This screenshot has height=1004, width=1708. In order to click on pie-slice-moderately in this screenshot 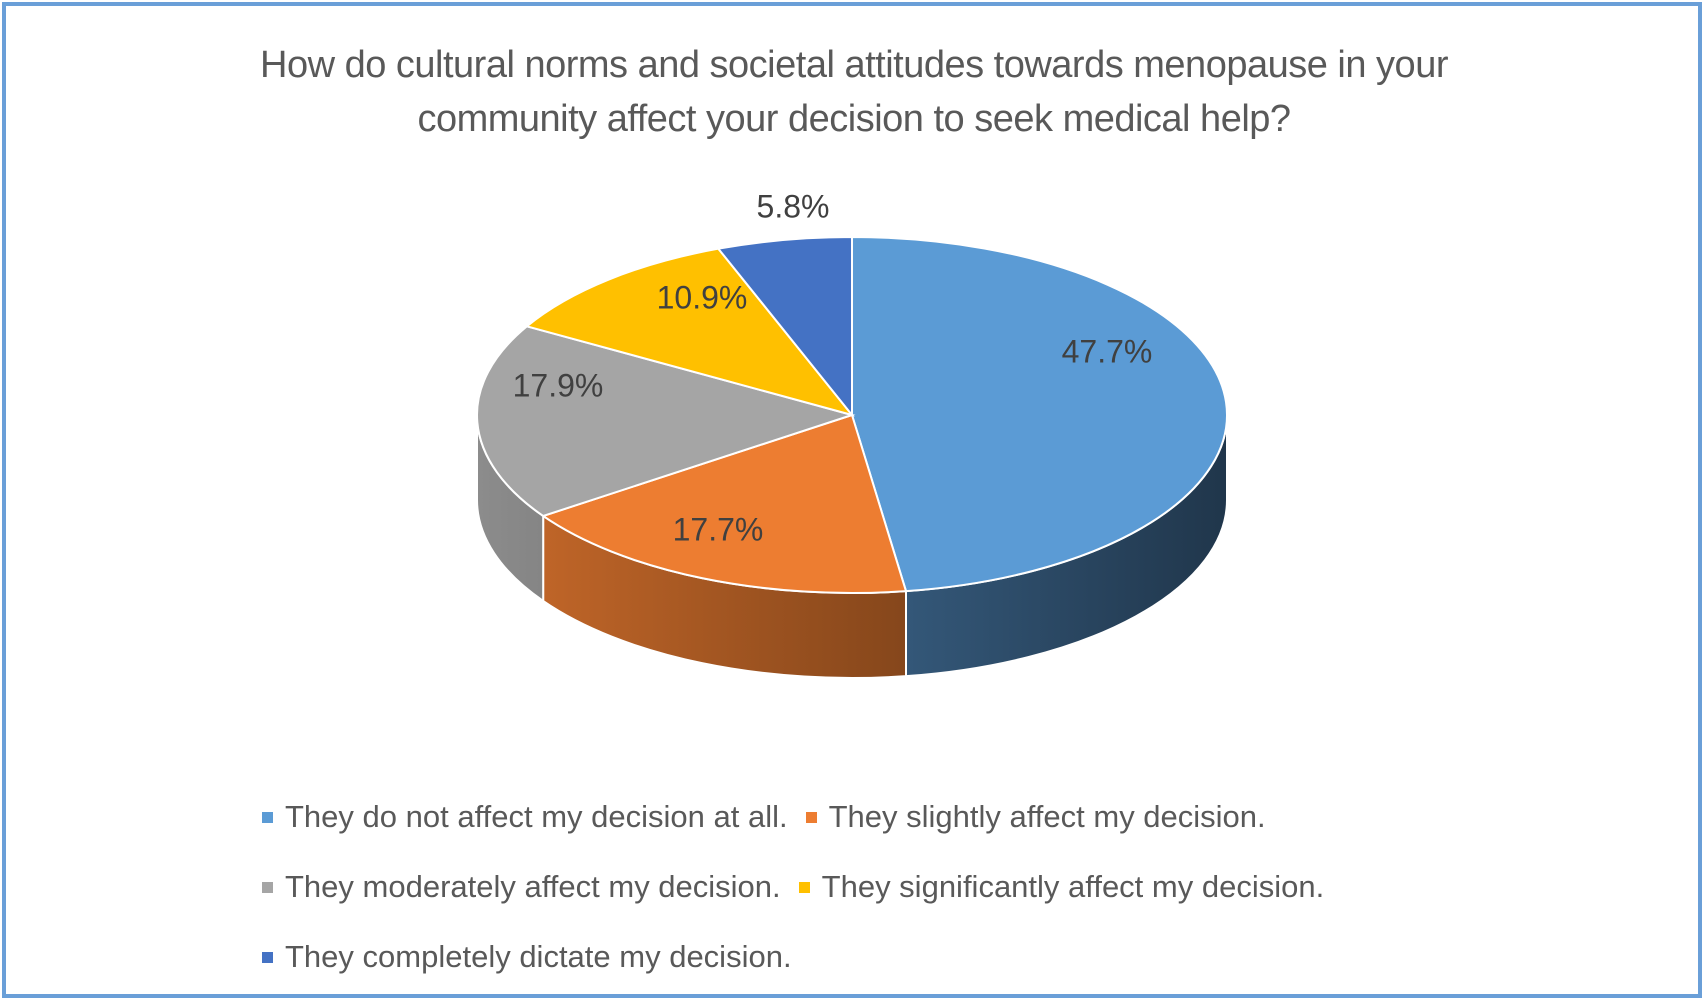, I will do `click(666, 421)`.